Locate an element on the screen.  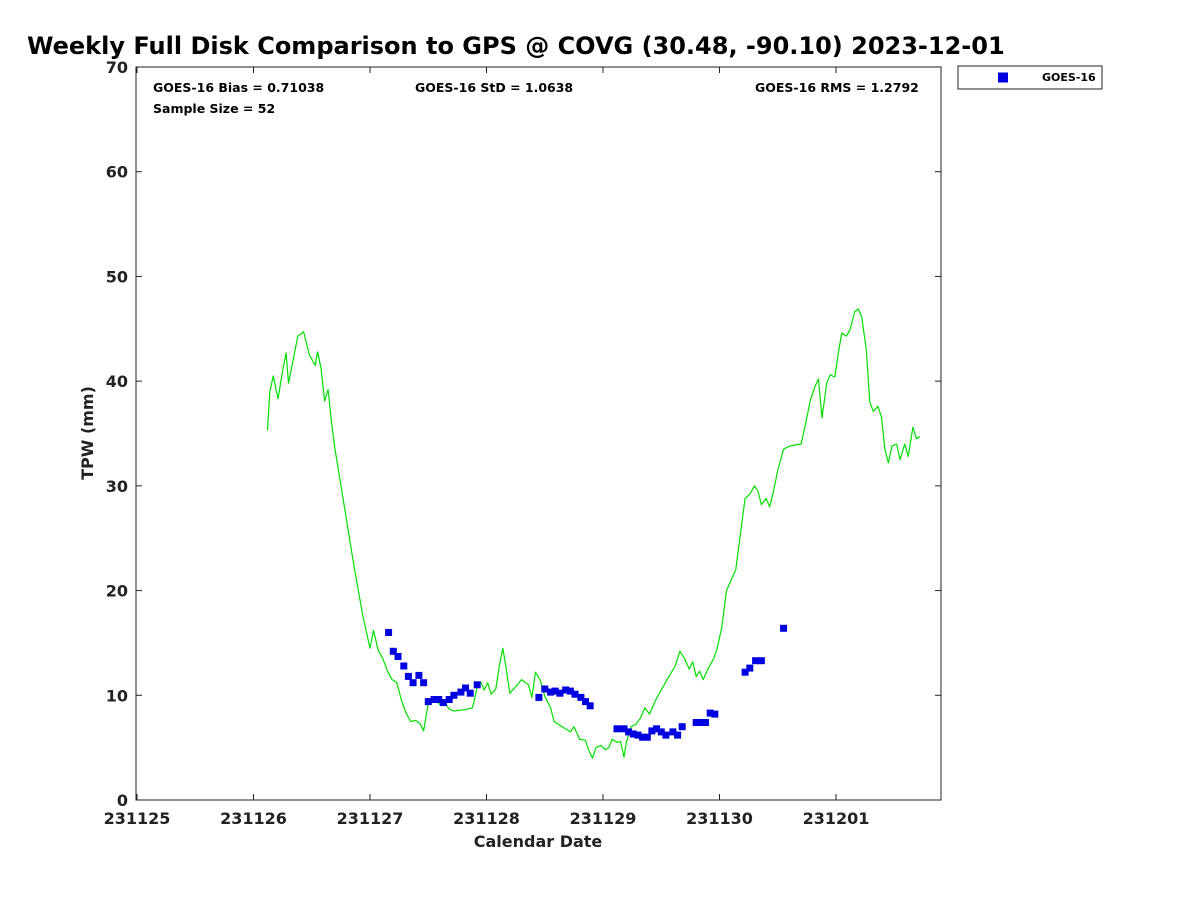
std-stat: GOES-16 StD = 1.0638 is located at coordinates (494, 87).